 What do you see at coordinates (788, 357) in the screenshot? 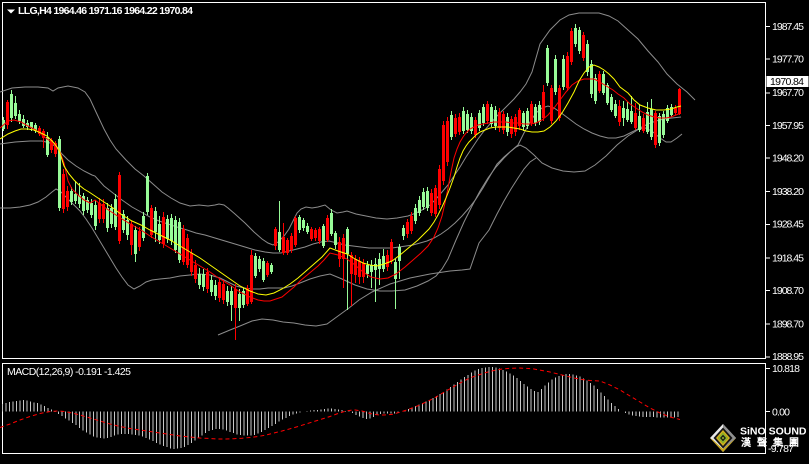
I see `svg-text: 1888.95` at bounding box center [788, 357].